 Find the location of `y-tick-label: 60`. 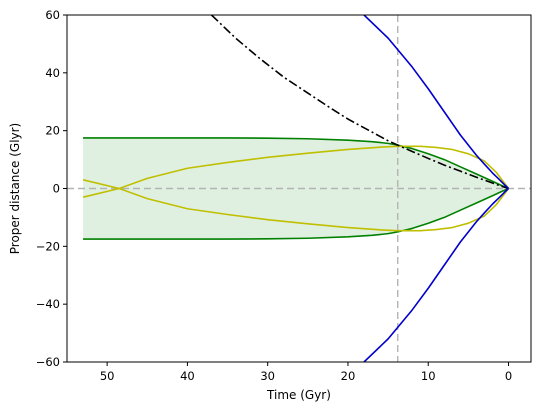

y-tick-label: 60 is located at coordinates (52, 15).